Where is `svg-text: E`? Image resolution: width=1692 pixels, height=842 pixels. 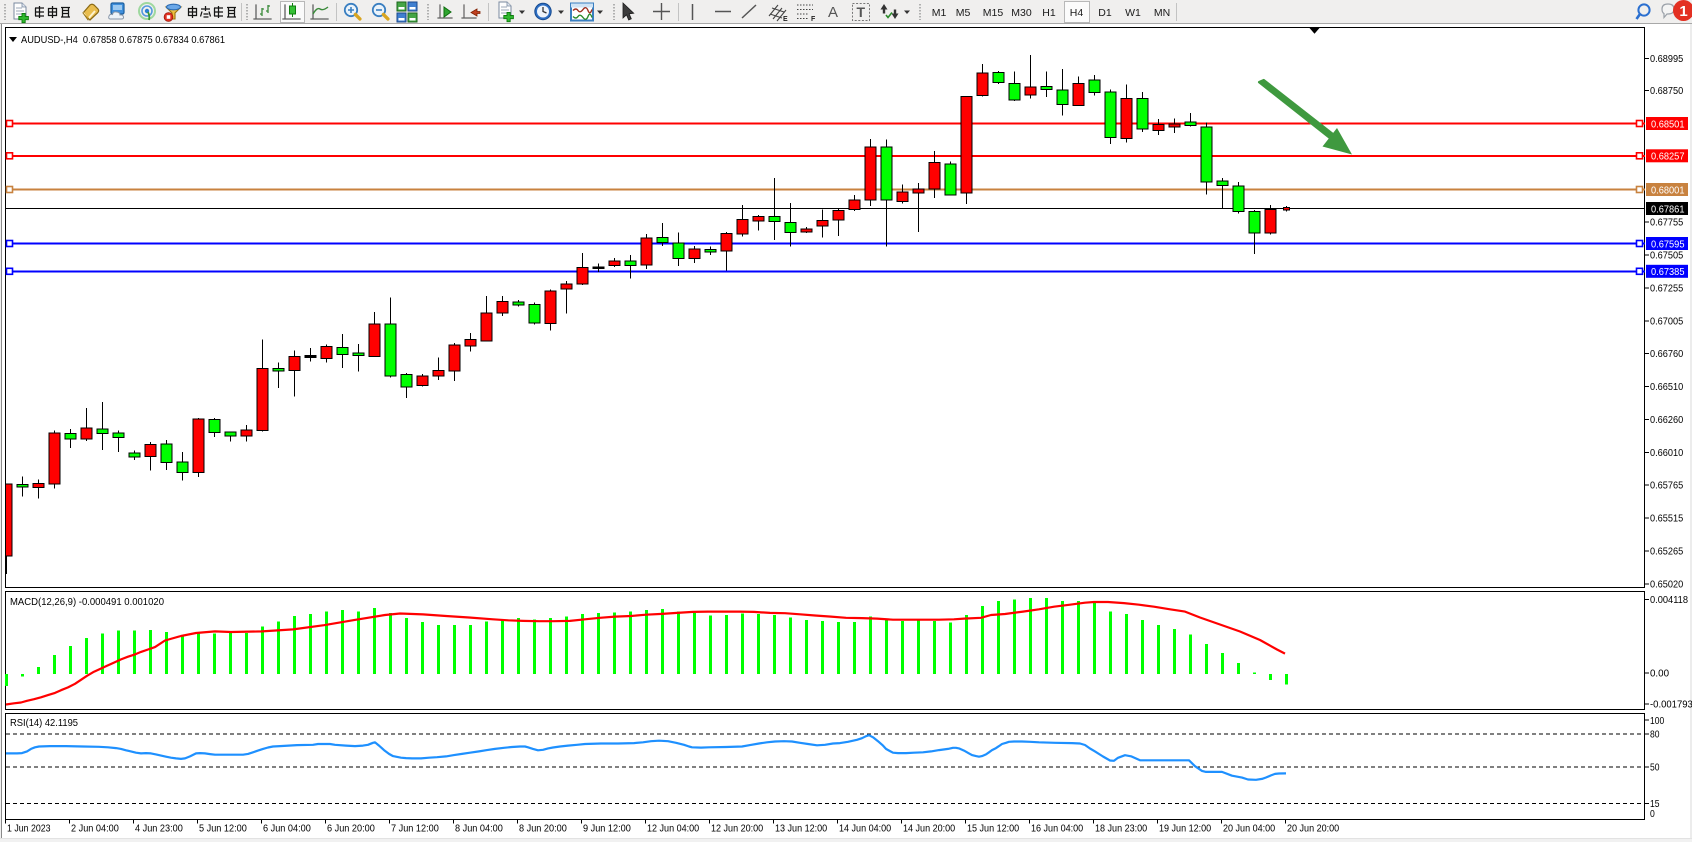 svg-text: E is located at coordinates (785, 19).